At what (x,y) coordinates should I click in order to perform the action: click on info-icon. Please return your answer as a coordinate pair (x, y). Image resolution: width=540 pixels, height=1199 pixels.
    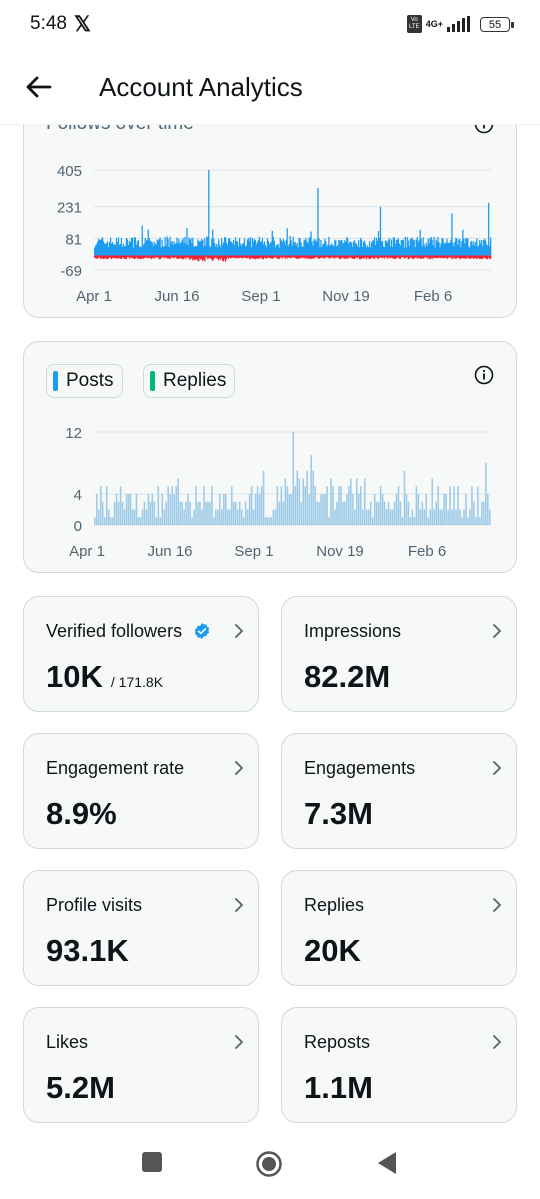
    Looking at the image, I should click on (484, 375).